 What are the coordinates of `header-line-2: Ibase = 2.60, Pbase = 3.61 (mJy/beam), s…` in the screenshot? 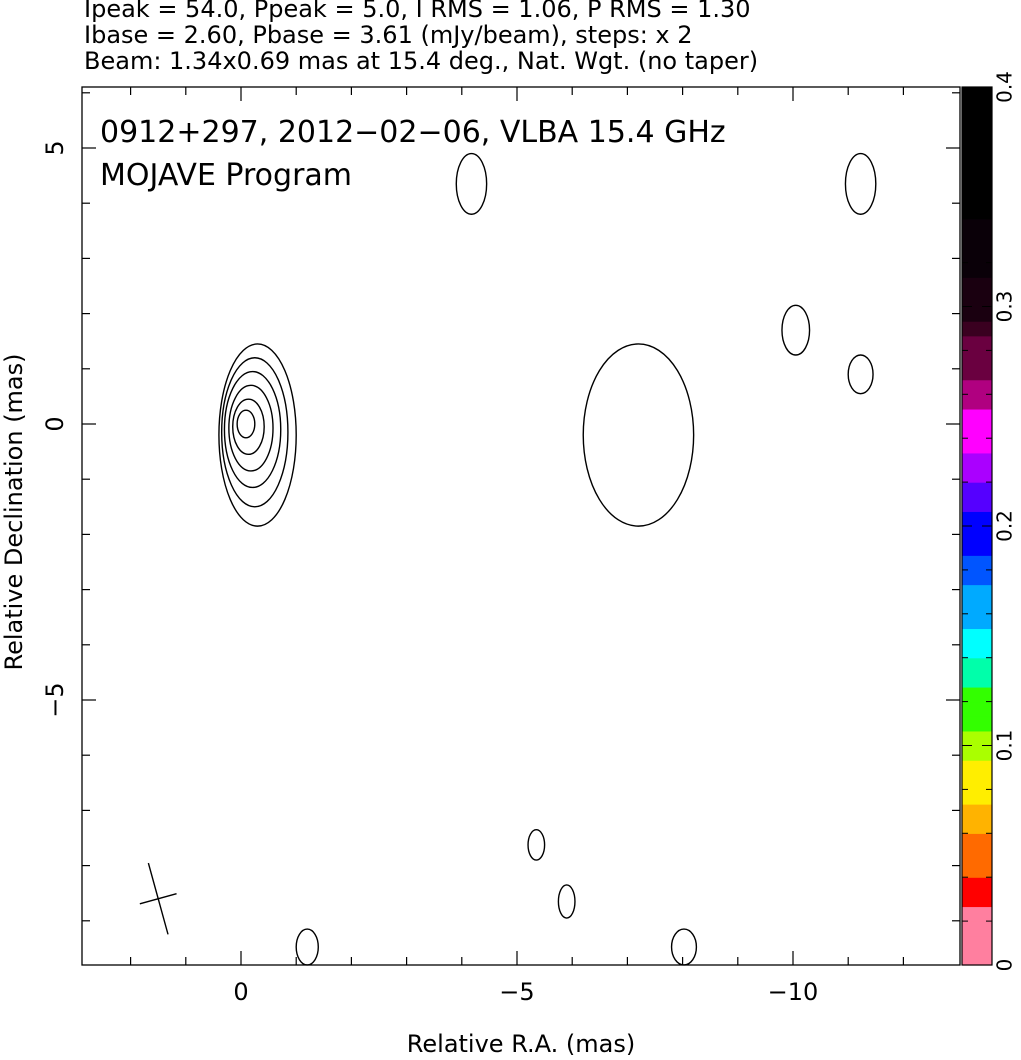 It's located at (388, 35).